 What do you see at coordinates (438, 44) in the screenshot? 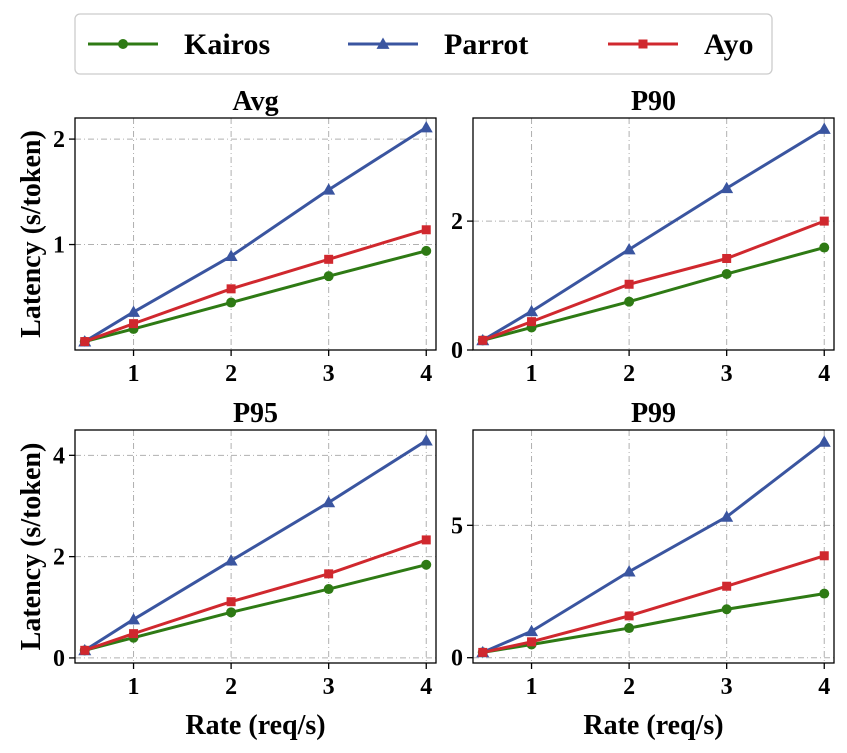
I see `legend-entry-parrot: Parrot` at bounding box center [438, 44].